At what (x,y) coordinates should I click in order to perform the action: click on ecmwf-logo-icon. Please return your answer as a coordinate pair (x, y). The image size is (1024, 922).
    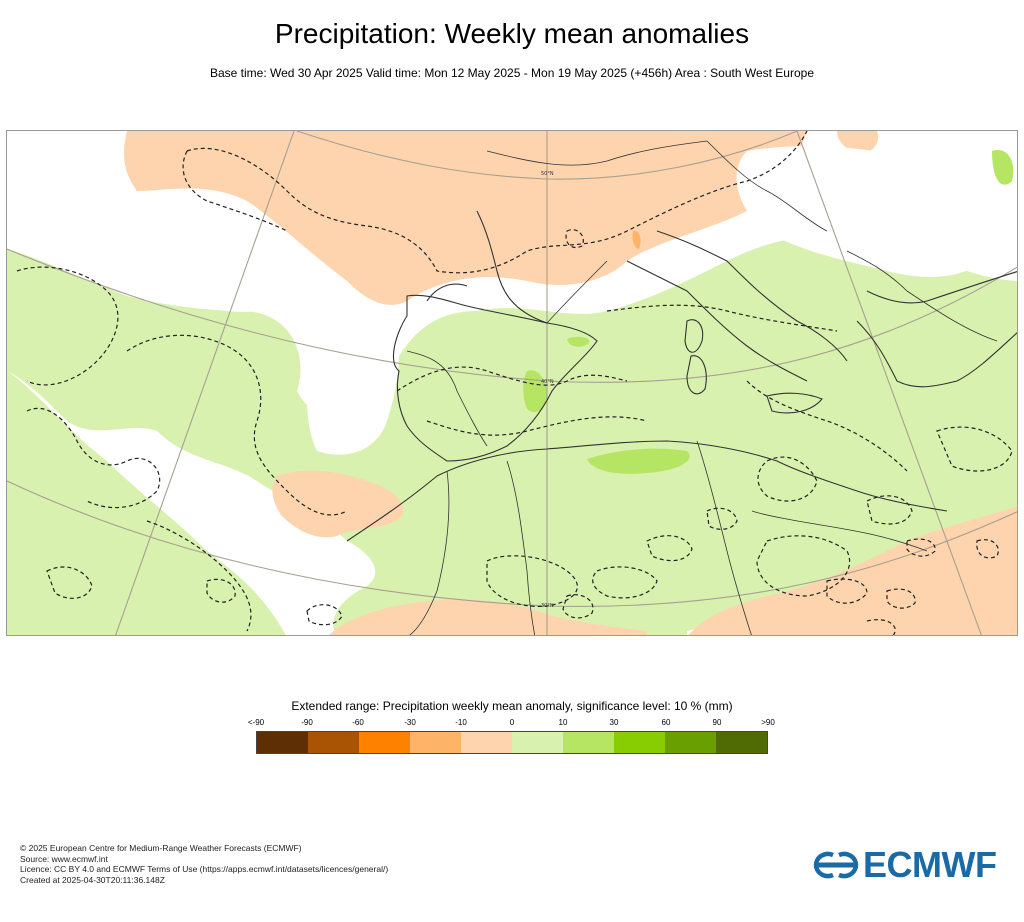
    Looking at the image, I should click on (836, 865).